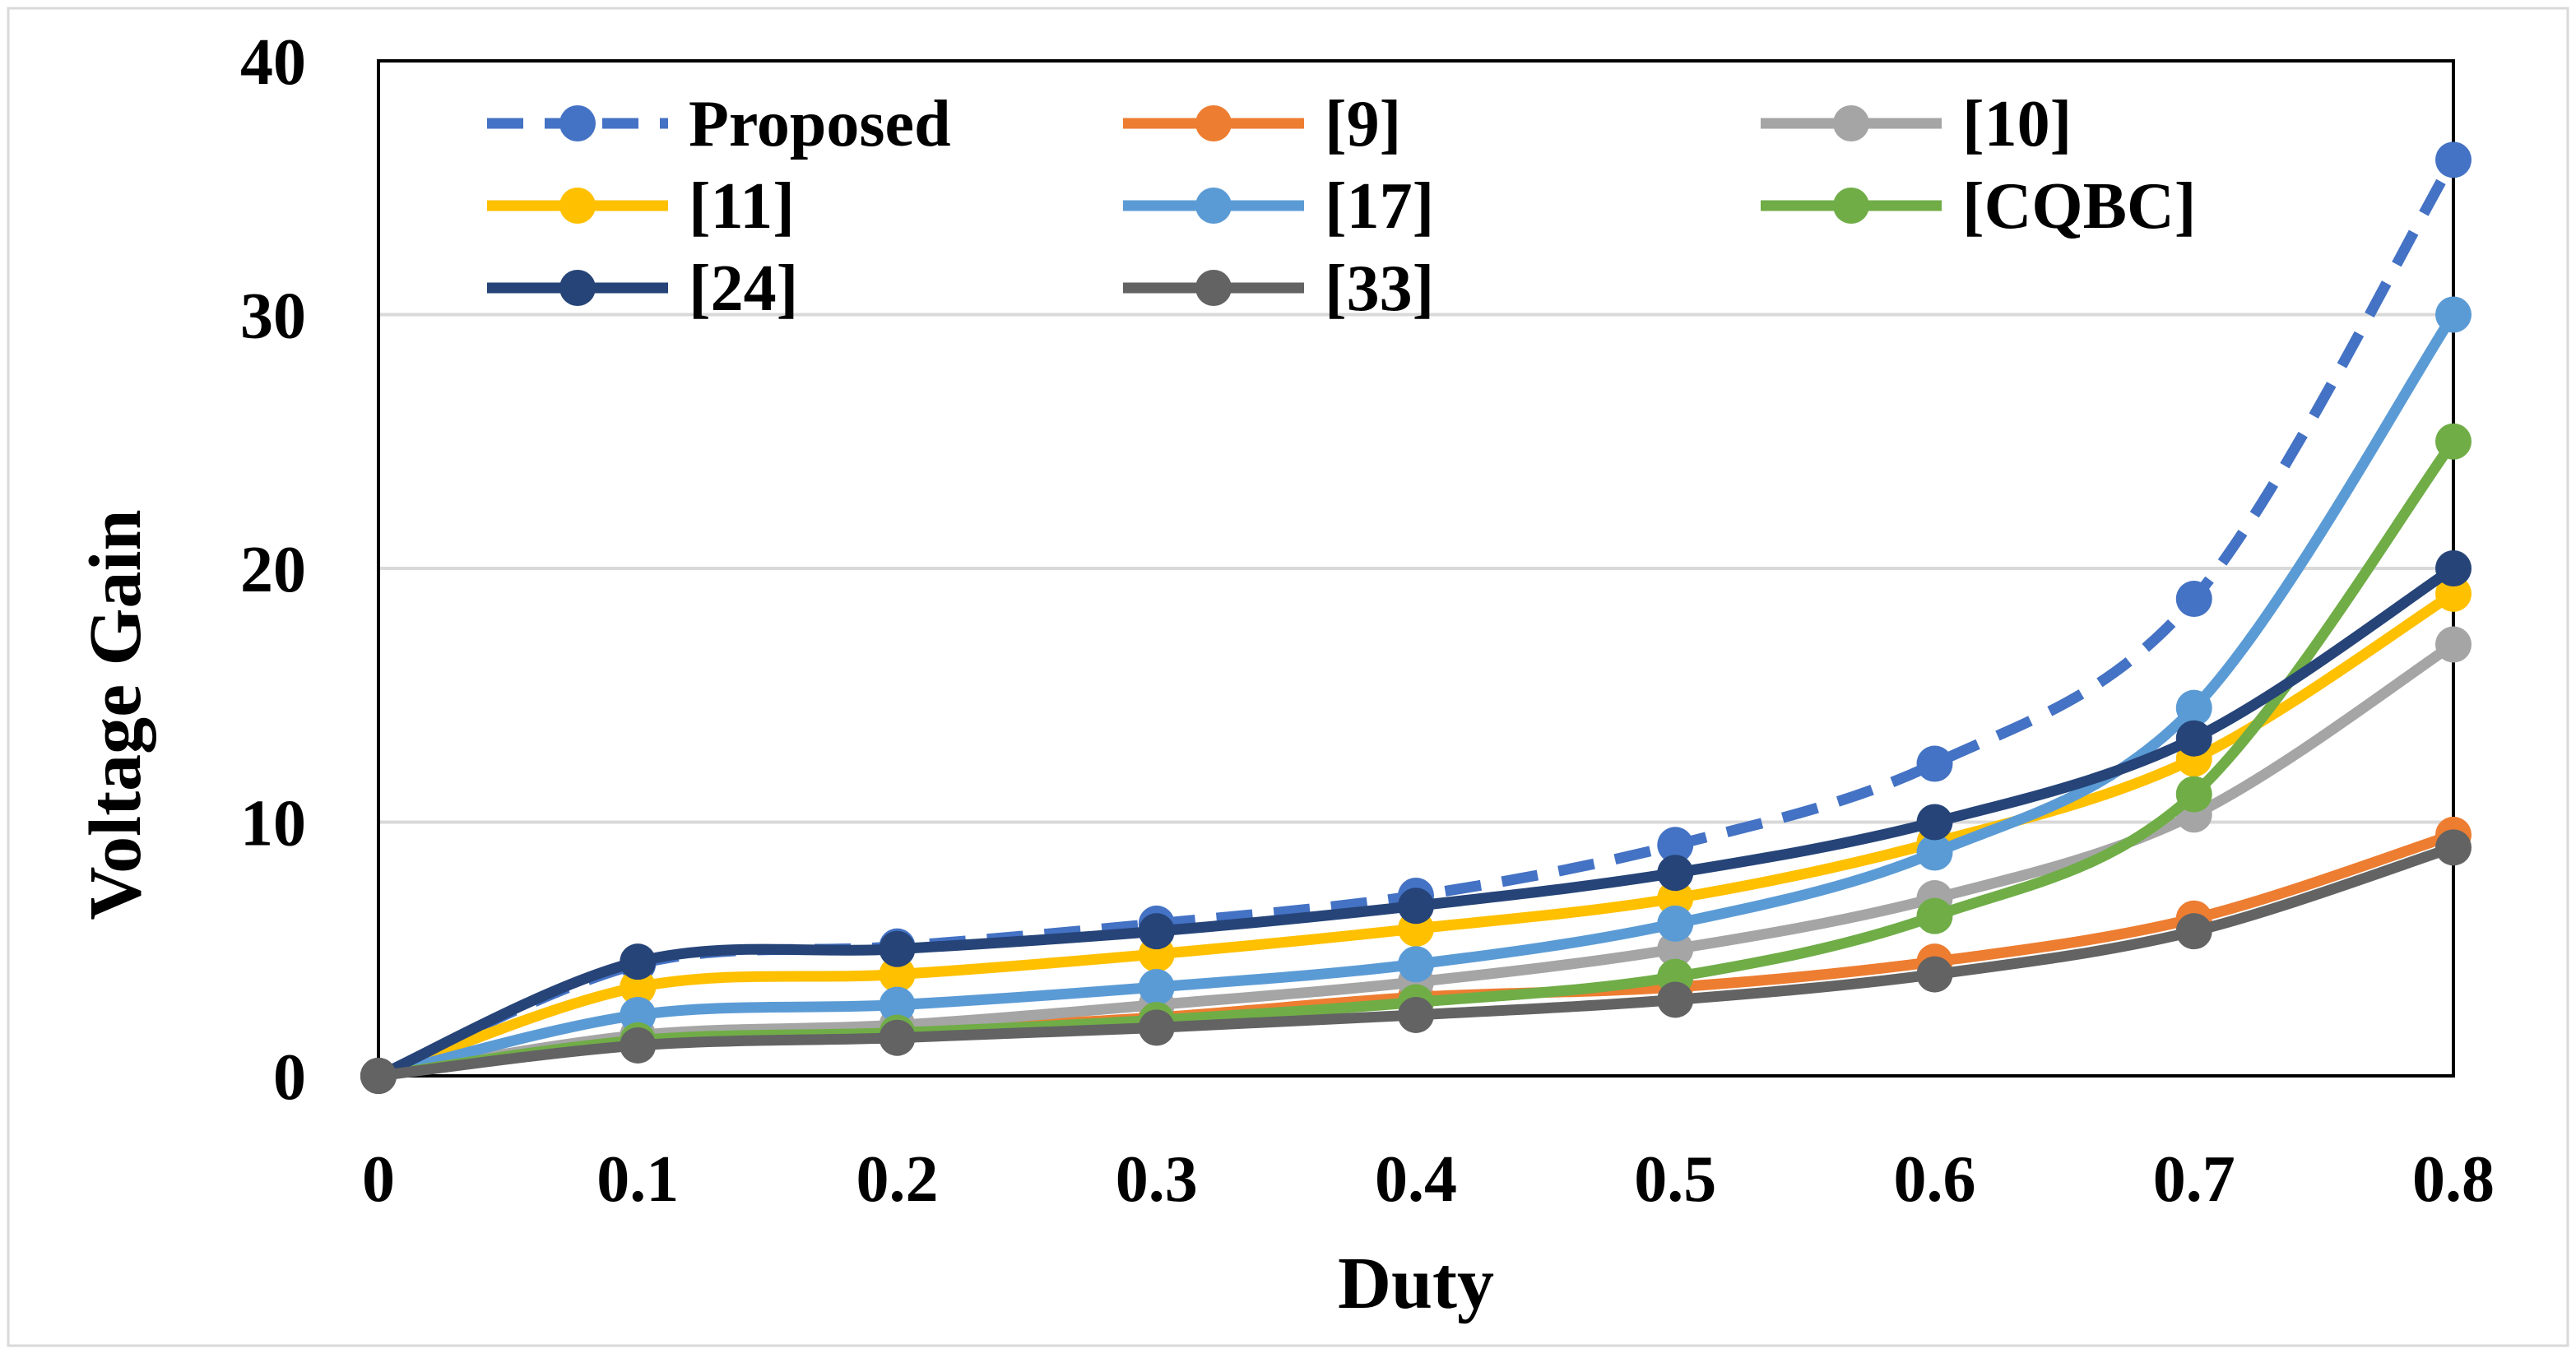  Describe the element at coordinates (1363, 124) in the screenshot. I see `legend-label: [9]` at that location.